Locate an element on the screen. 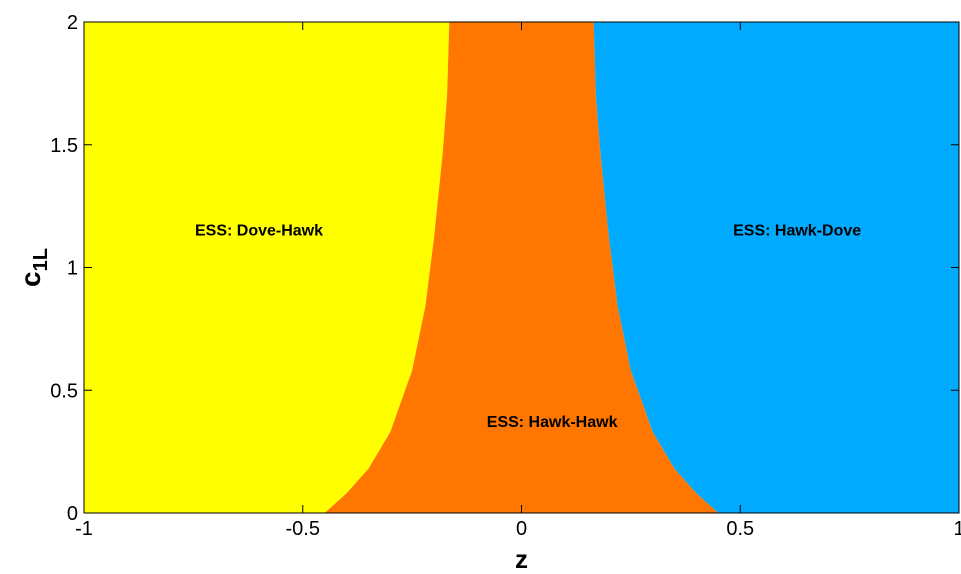 Image resolution: width=961 pixels, height=574 pixels. y-tick-label: 0 is located at coordinates (72, 514).